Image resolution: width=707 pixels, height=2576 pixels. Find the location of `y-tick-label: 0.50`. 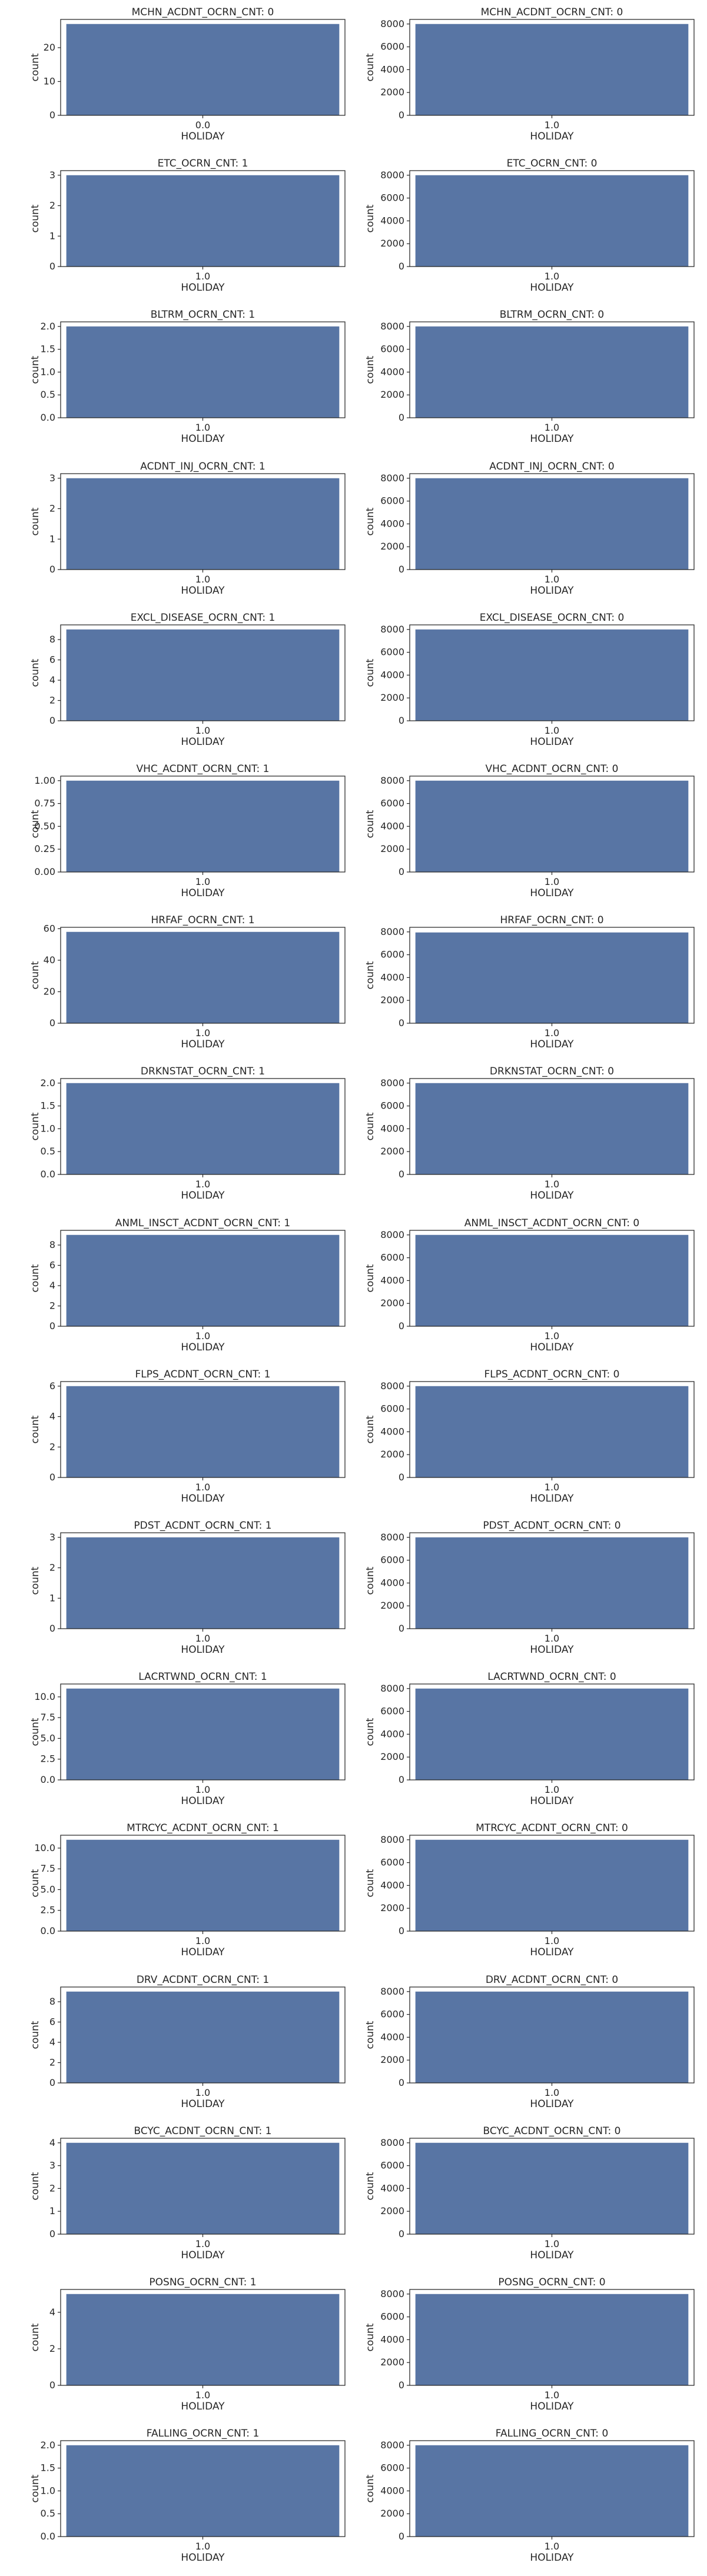

y-tick-label: 0.50 is located at coordinates (44, 825).